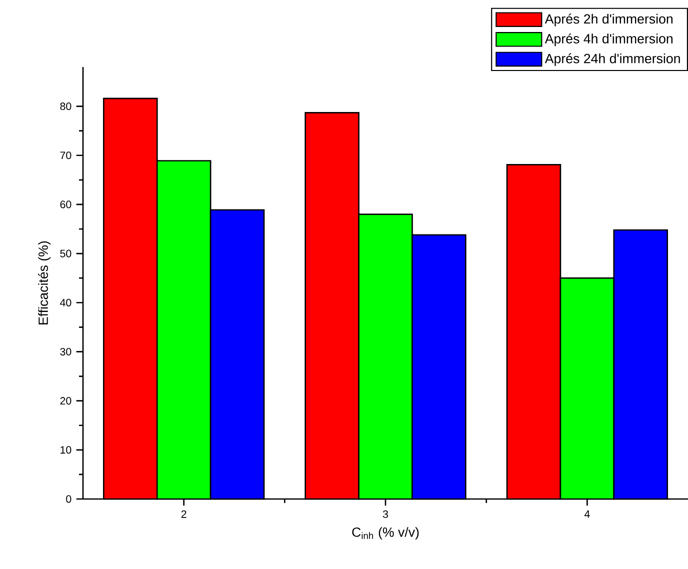 The height and width of the screenshot is (569, 688). I want to click on x-tick-label: 3, so click(385, 514).